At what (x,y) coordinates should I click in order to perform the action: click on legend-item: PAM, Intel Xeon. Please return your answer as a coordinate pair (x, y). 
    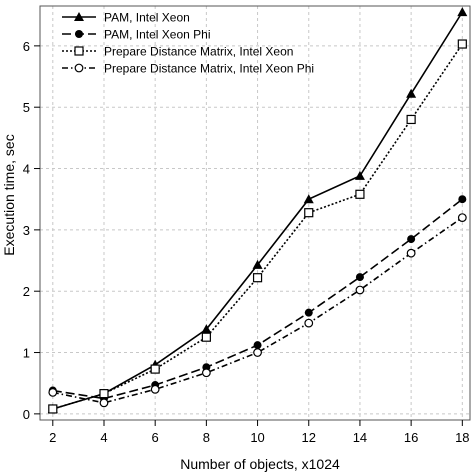
    Looking at the image, I should click on (126, 18).